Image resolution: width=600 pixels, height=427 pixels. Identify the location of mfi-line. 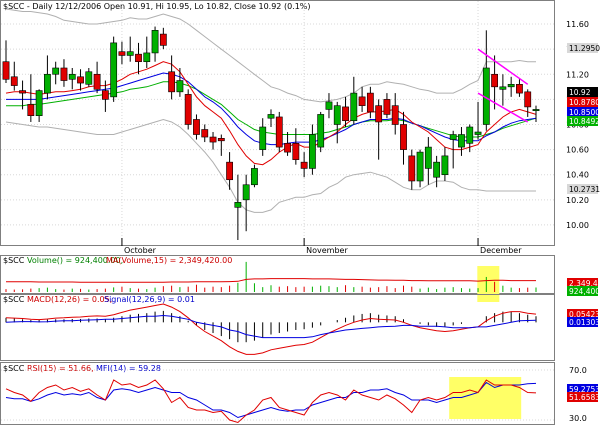
(271, 400).